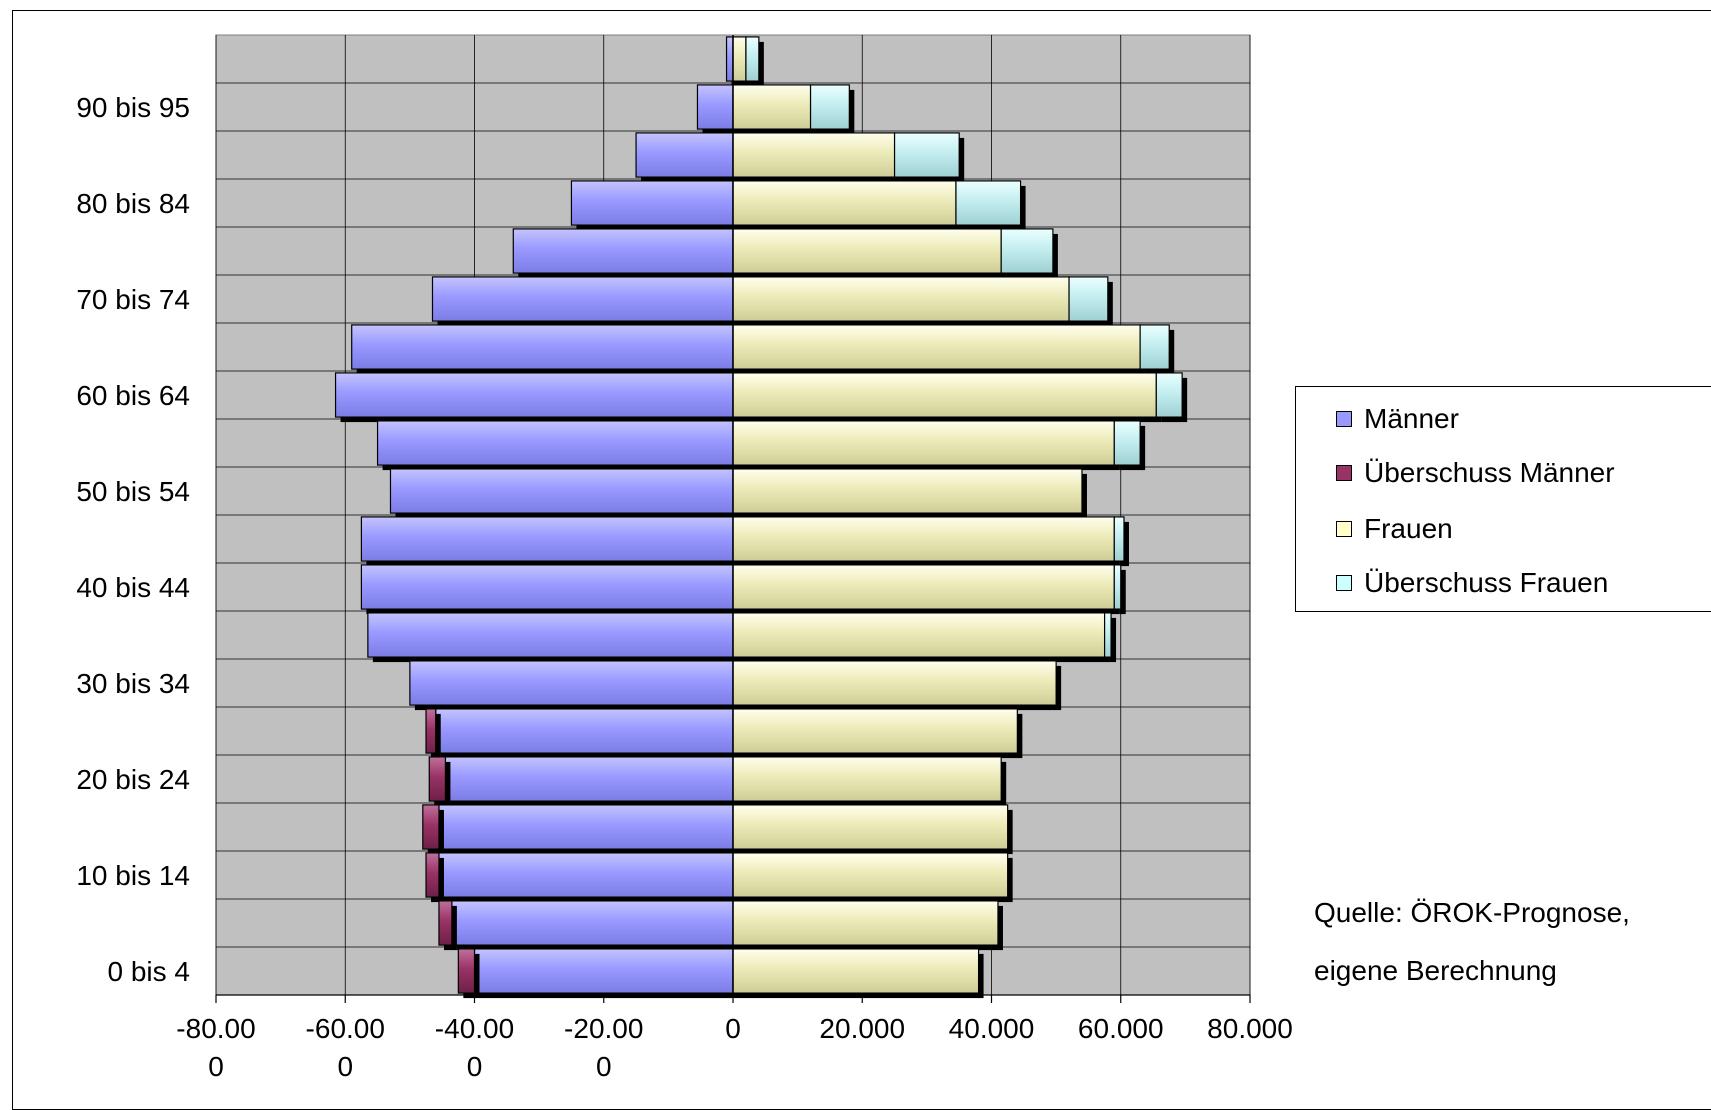  I want to click on x-tick-label: -80.00, so click(215, 1028).